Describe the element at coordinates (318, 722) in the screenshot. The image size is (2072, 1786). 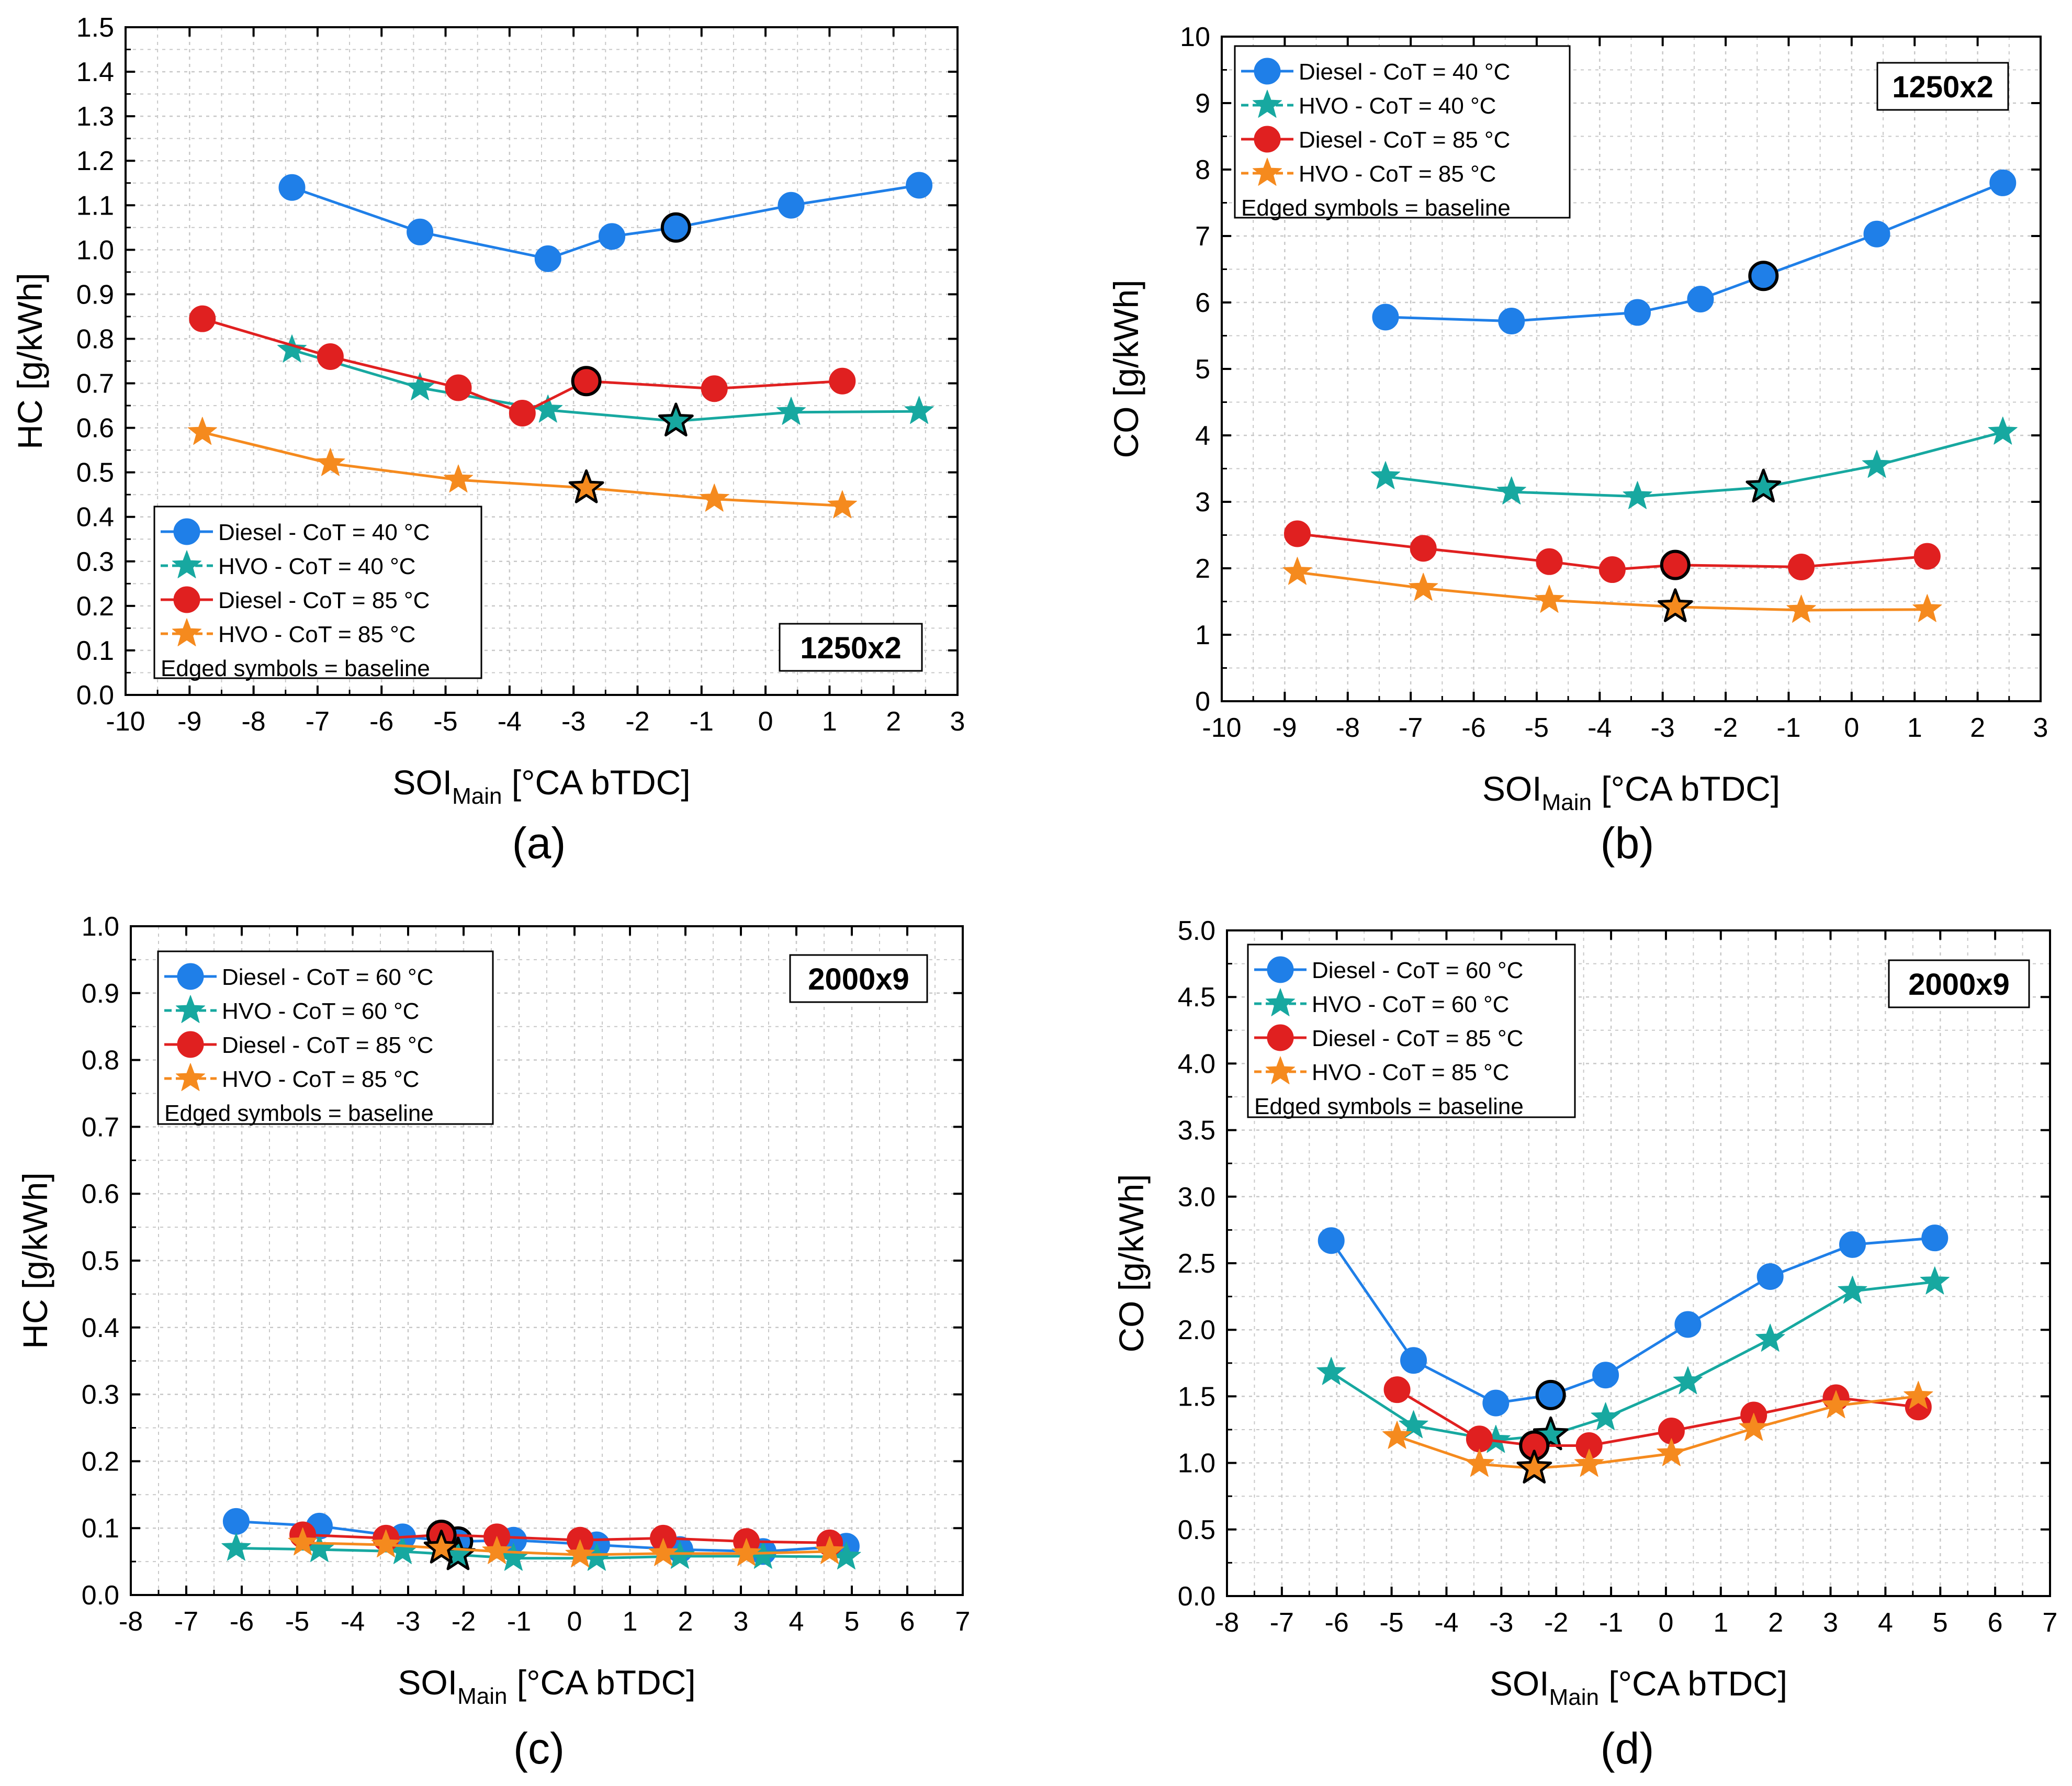
I see `x-tick-label: -7` at that location.